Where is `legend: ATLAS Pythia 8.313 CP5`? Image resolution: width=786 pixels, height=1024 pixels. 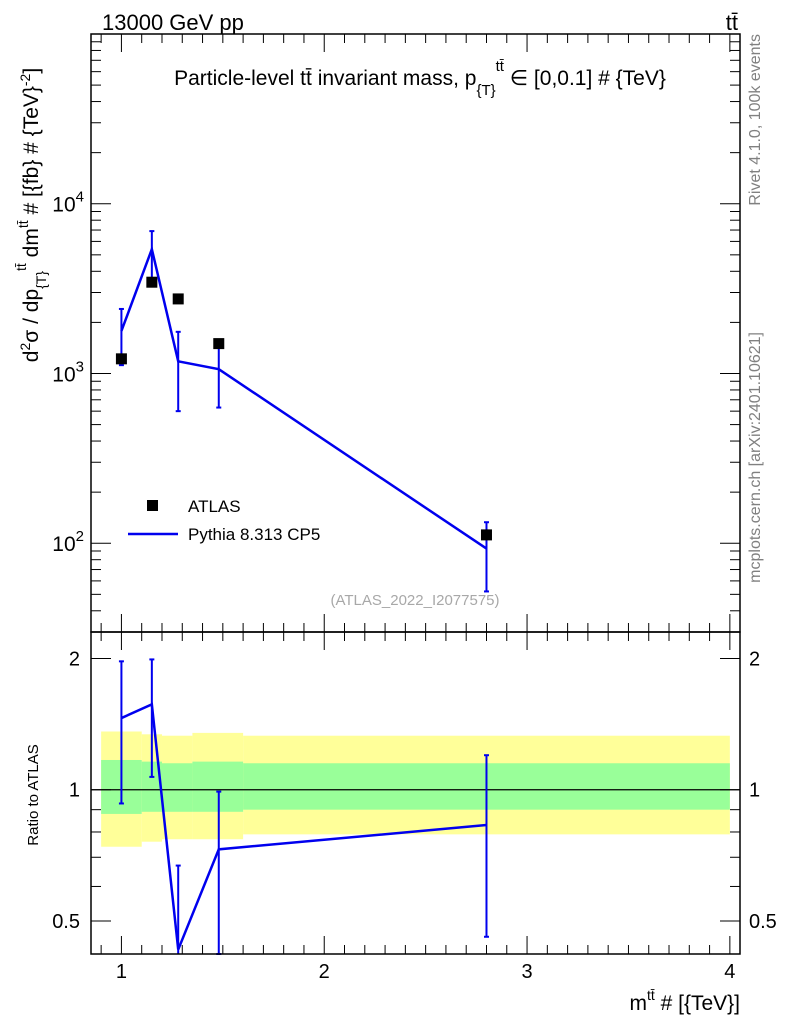 legend: ATLAS Pythia 8.313 CP5 is located at coordinates (224, 520).